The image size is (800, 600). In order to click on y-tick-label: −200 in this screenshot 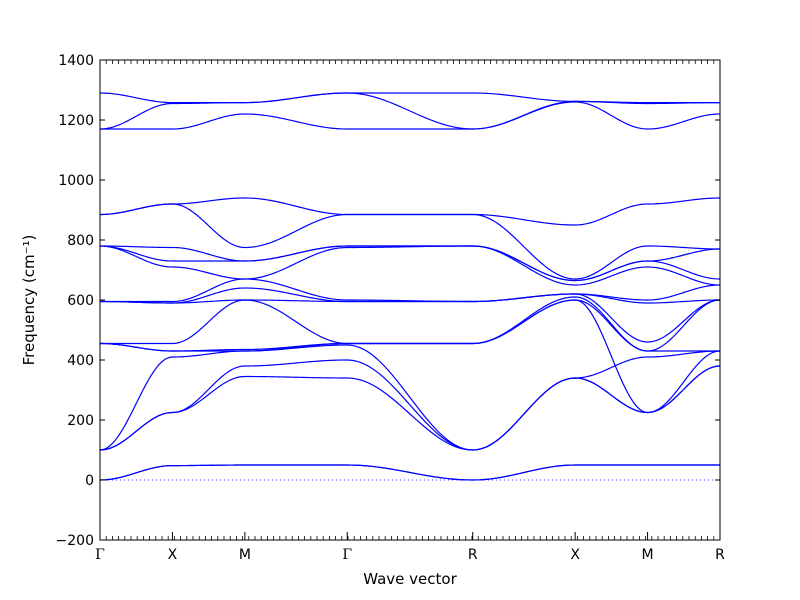, I will do `click(75, 541)`.